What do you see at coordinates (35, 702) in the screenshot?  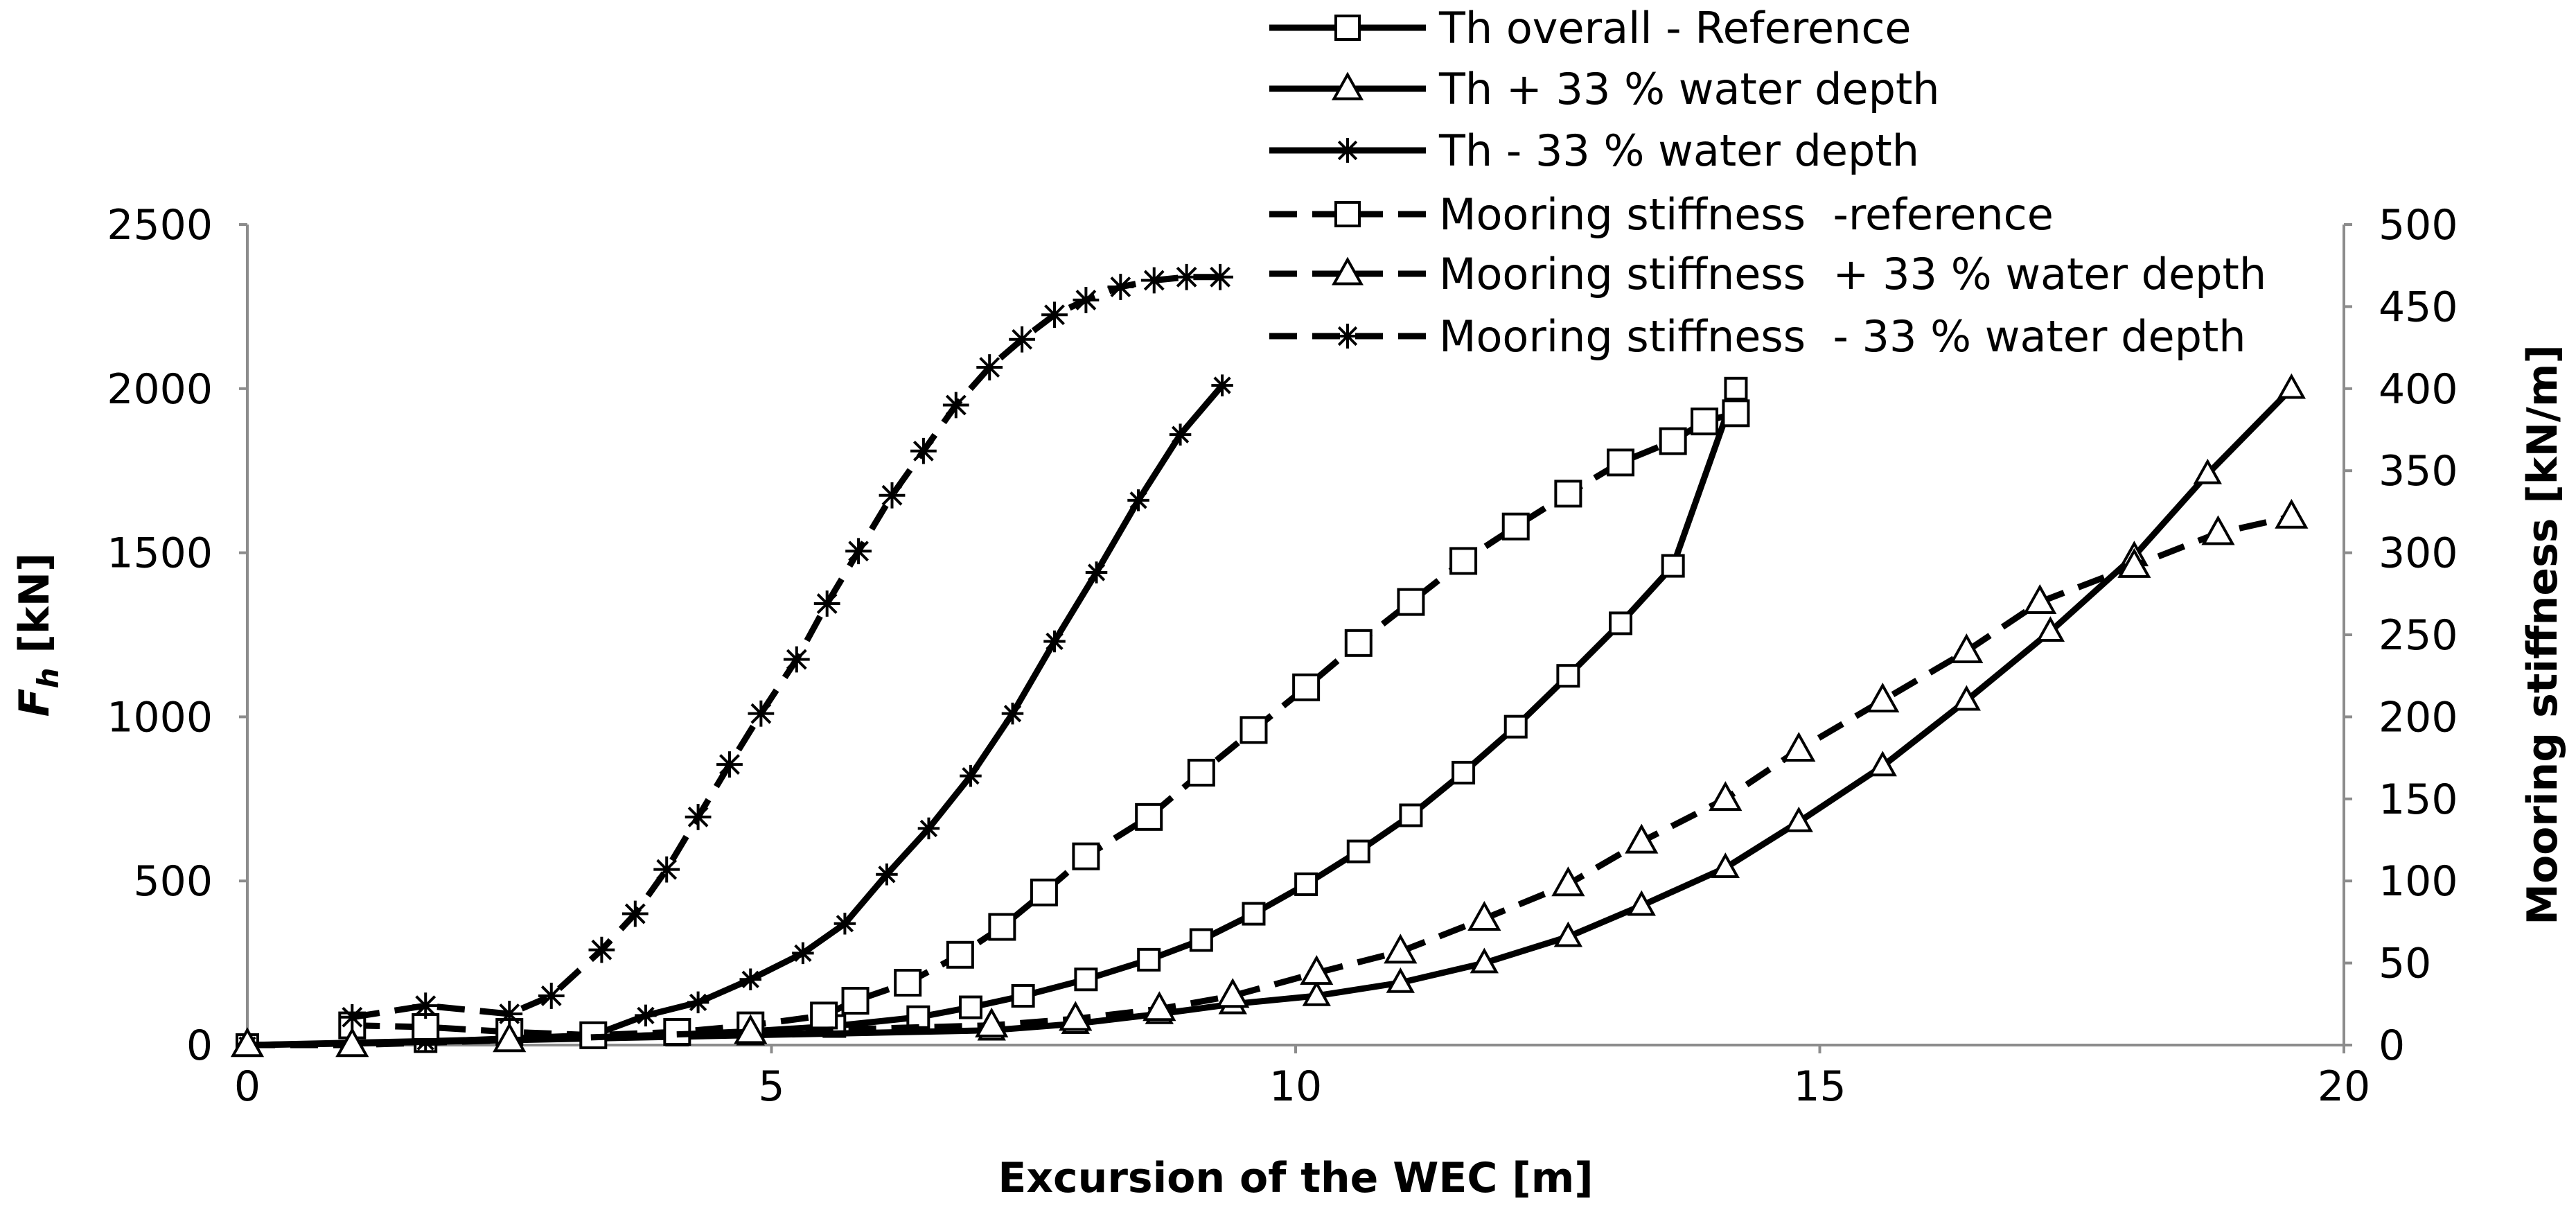 I see `y-axis-title-main: F` at bounding box center [35, 702].